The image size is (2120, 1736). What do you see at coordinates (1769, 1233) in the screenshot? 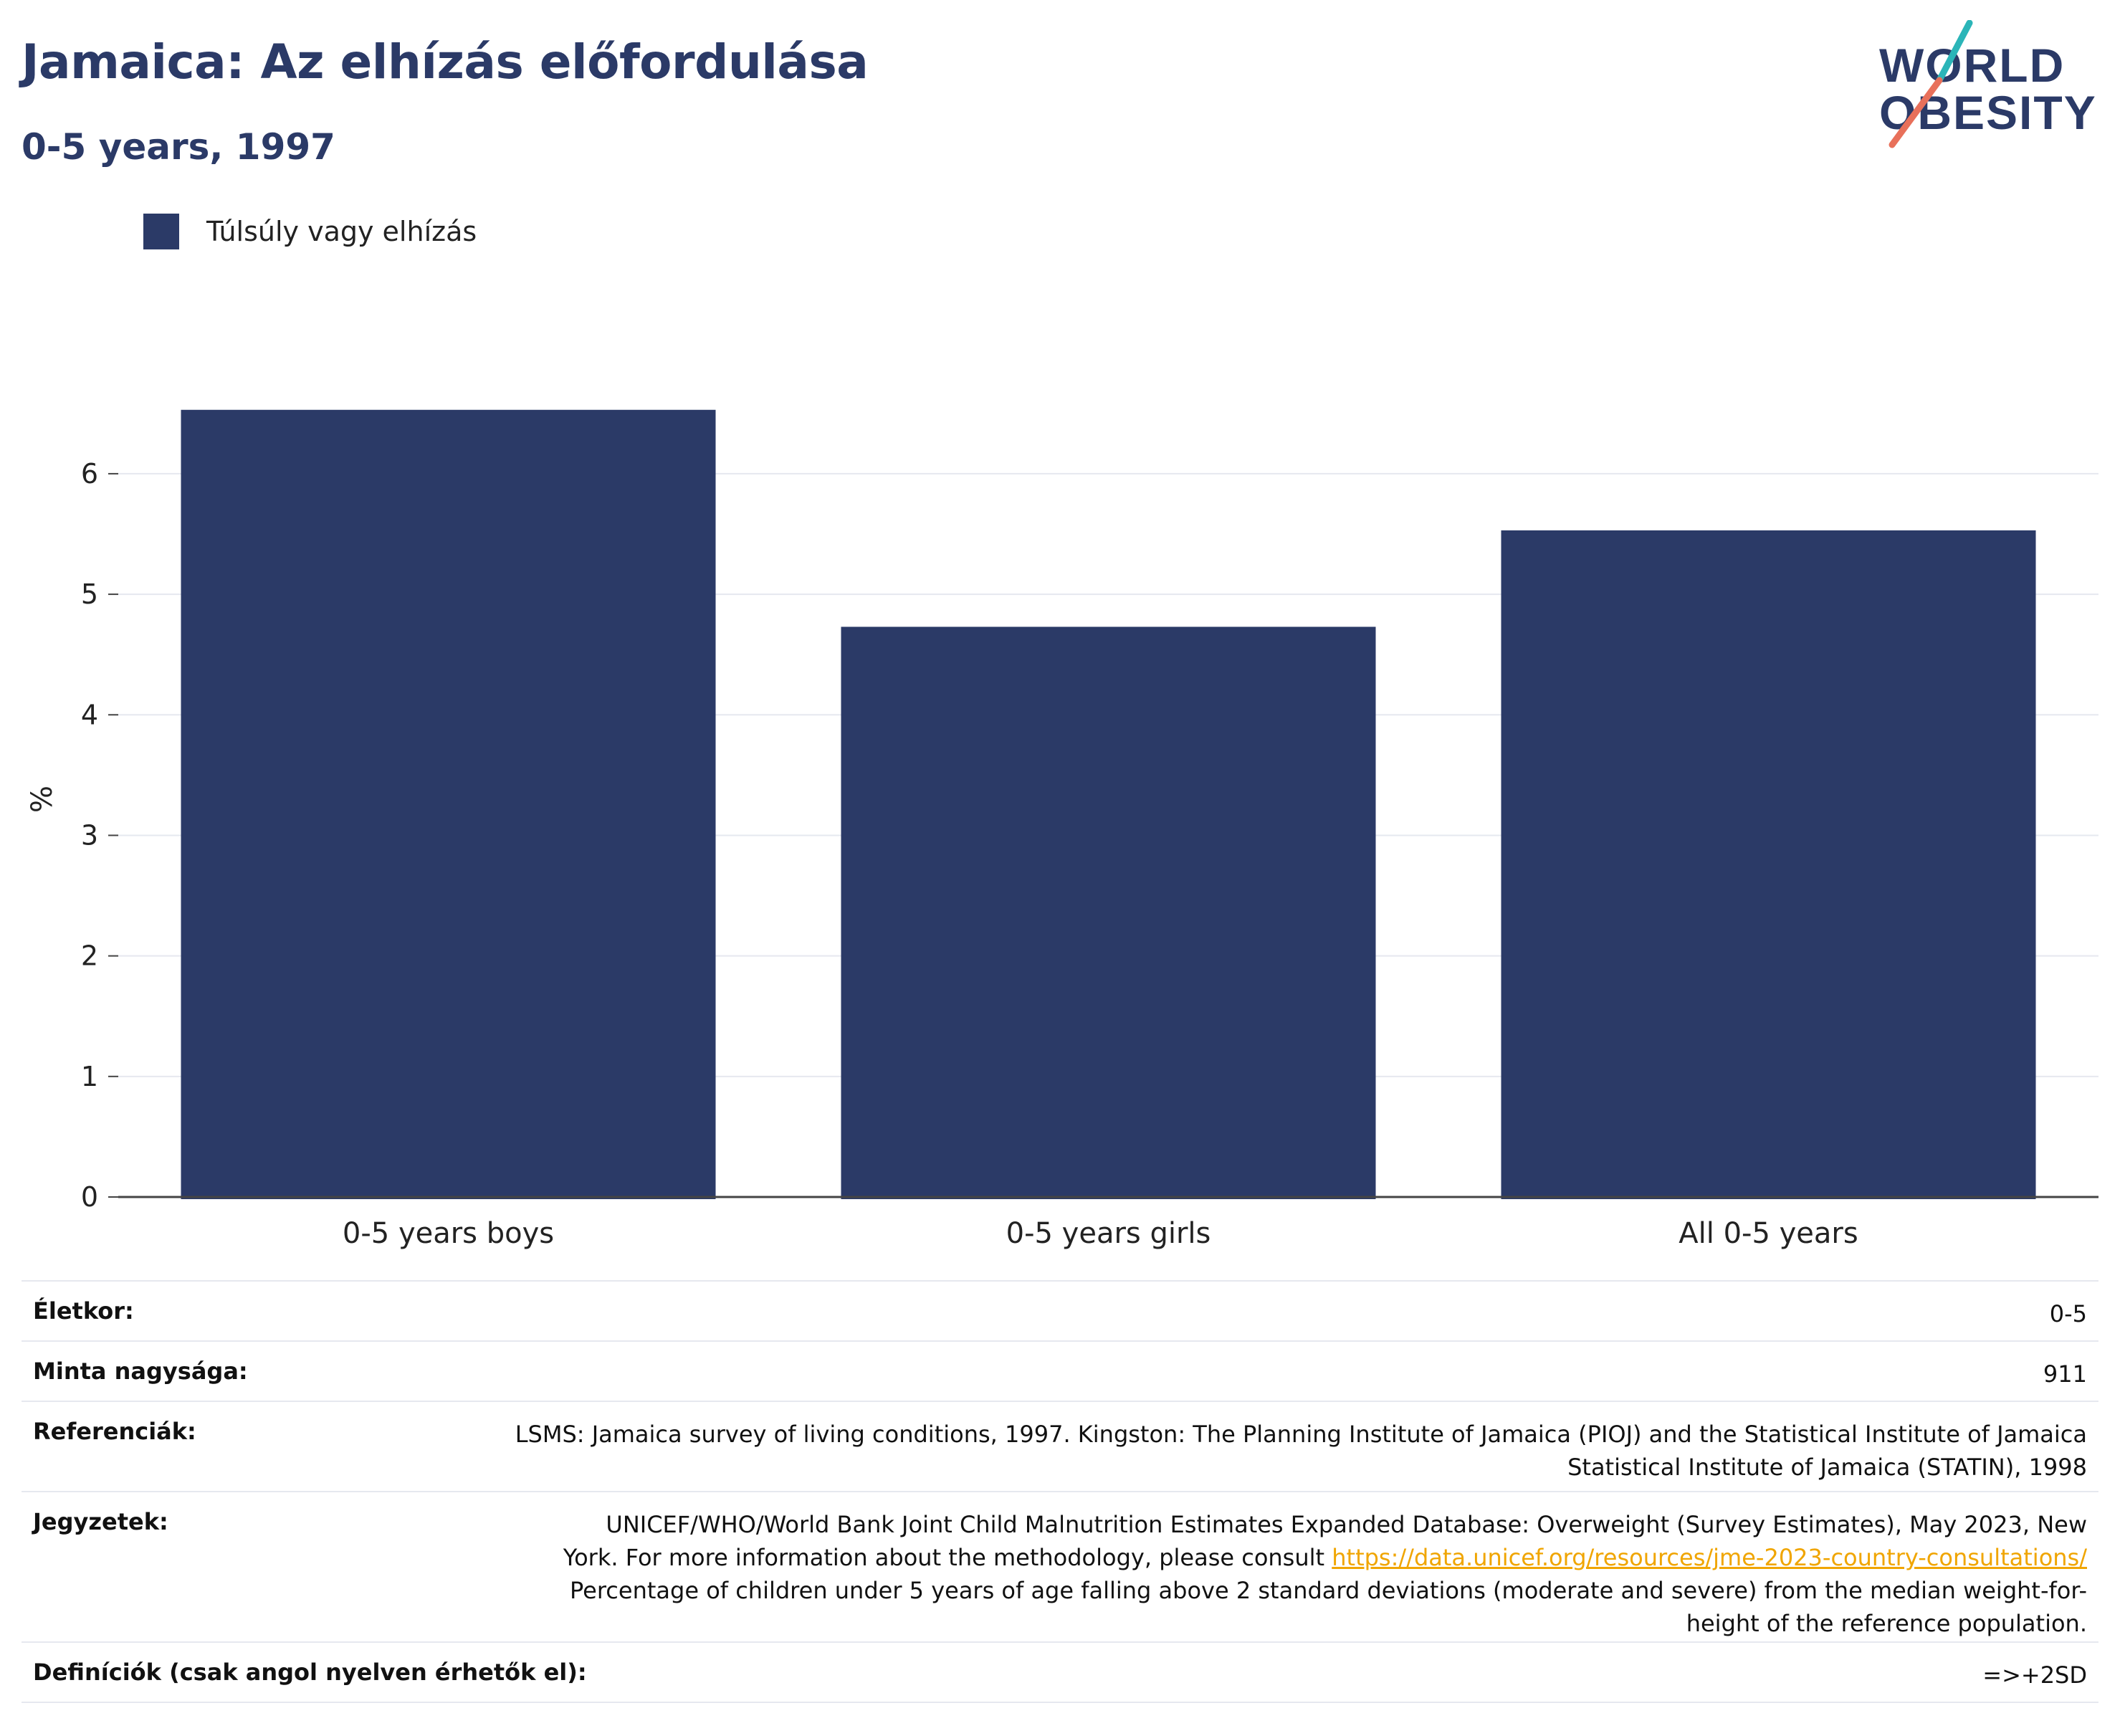
I see `x-tick-label: All 0-5 years` at bounding box center [1769, 1233].